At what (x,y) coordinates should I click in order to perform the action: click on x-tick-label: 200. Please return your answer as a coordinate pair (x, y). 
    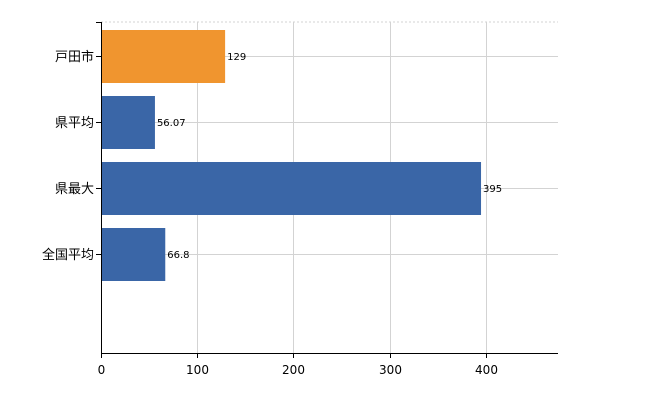
    Looking at the image, I should click on (293, 370).